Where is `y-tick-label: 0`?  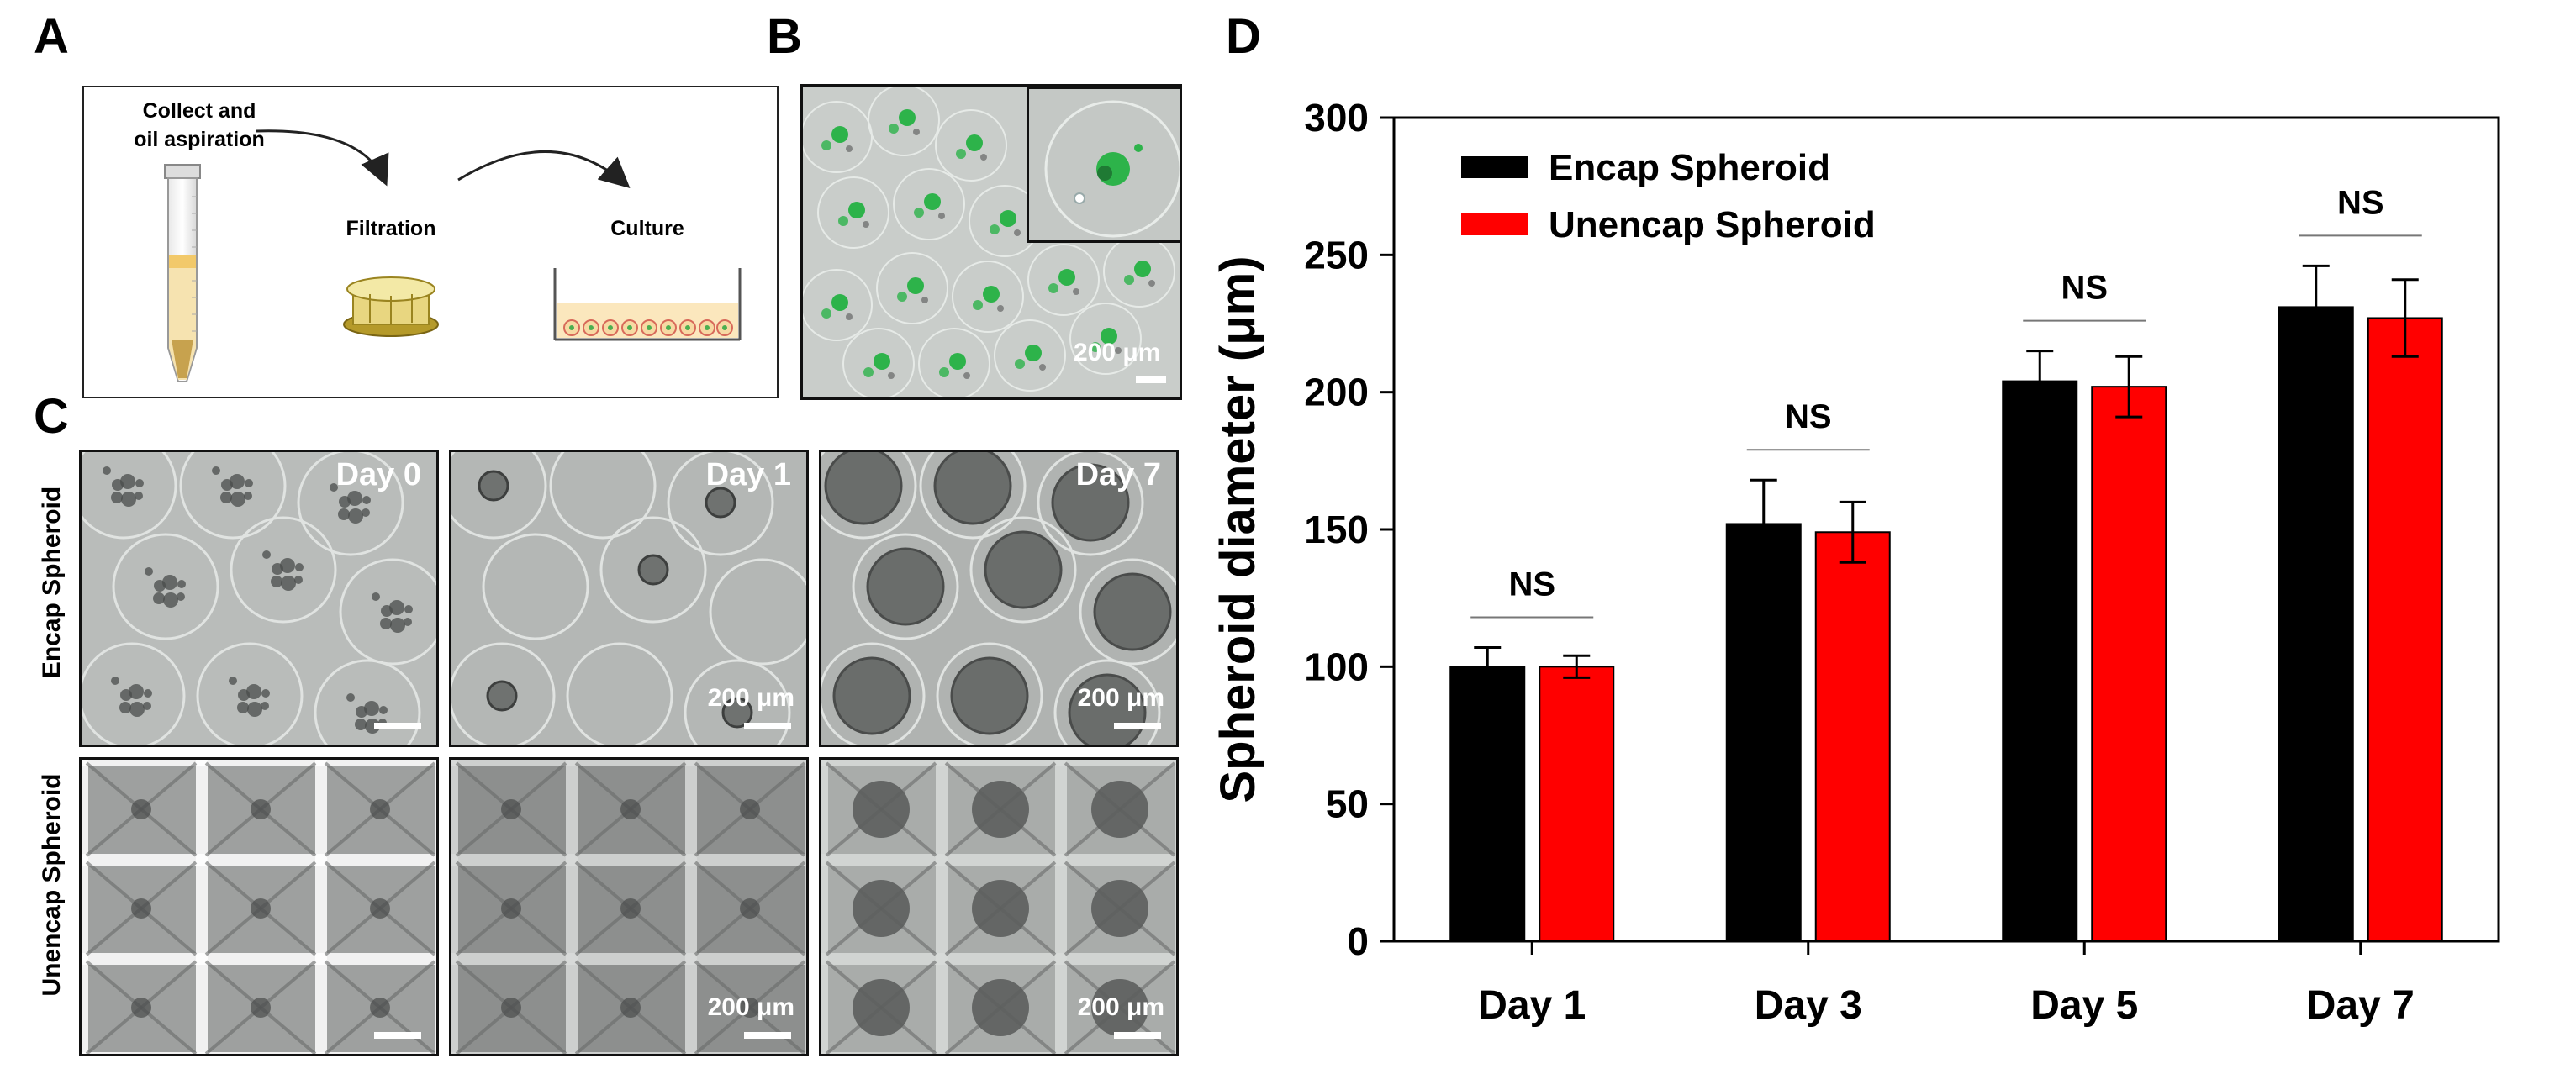 y-tick-label: 0 is located at coordinates (1358, 941).